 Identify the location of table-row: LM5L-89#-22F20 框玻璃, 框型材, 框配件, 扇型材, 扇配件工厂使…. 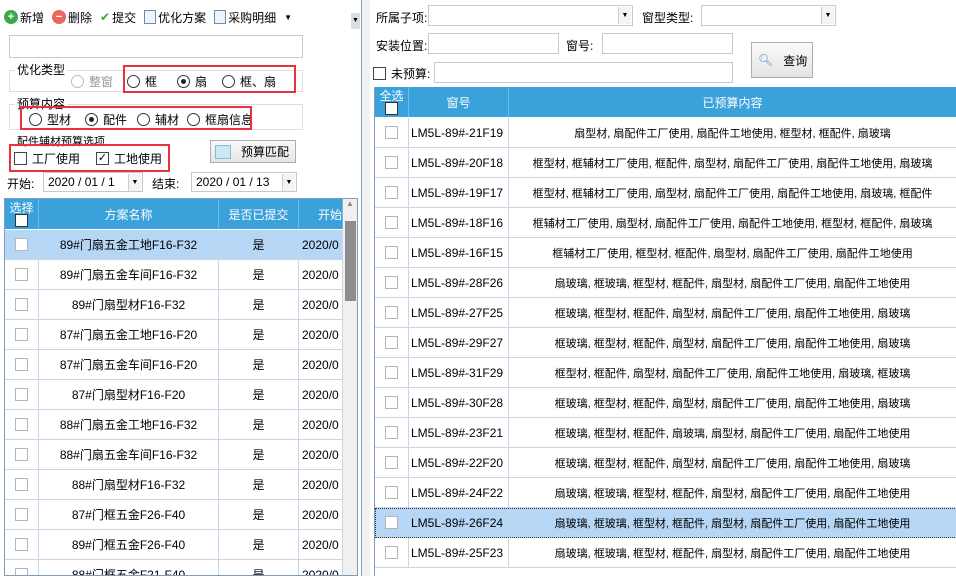
(665, 463).